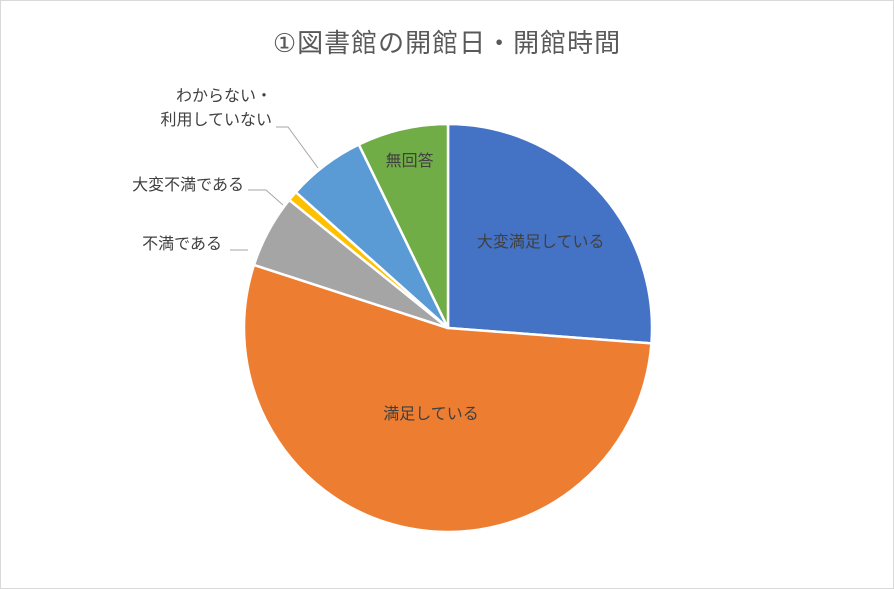  Describe the element at coordinates (224, 95) in the screenshot. I see `slice-label-line: わからない・` at that location.